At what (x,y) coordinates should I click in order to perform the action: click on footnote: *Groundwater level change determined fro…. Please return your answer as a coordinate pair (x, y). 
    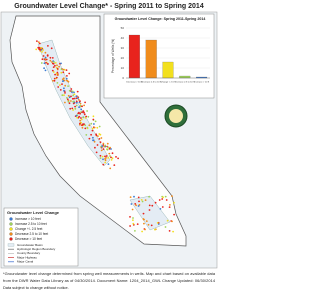
    Looking at the image, I should click on (109, 280).